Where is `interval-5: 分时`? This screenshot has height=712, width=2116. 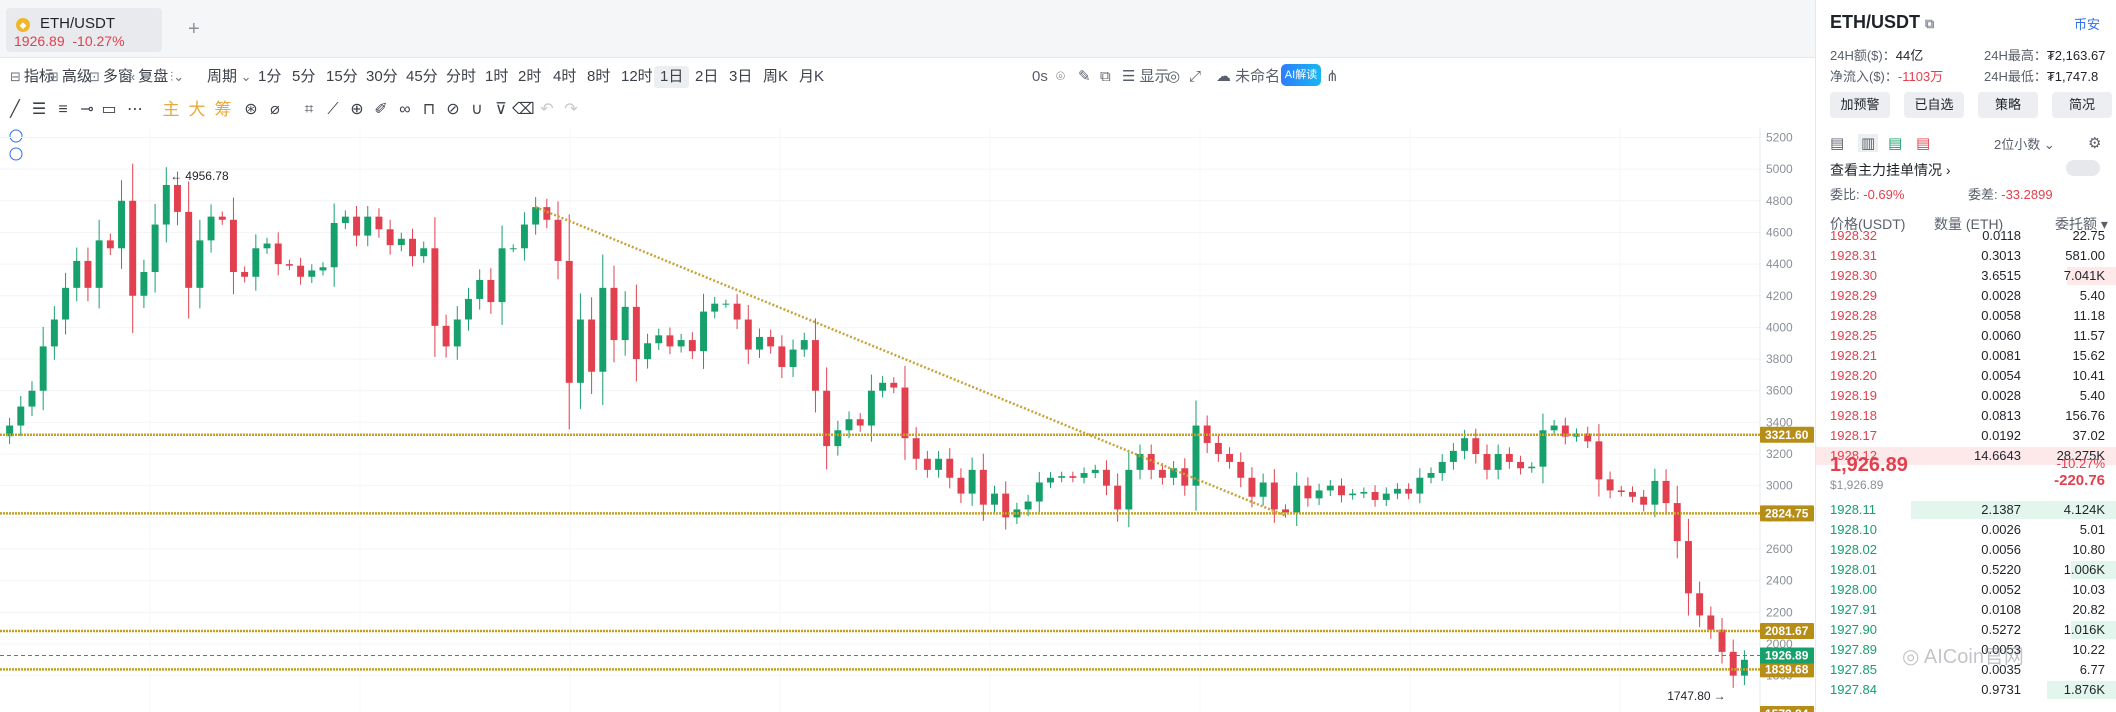 interval-5: 分时 is located at coordinates (461, 76).